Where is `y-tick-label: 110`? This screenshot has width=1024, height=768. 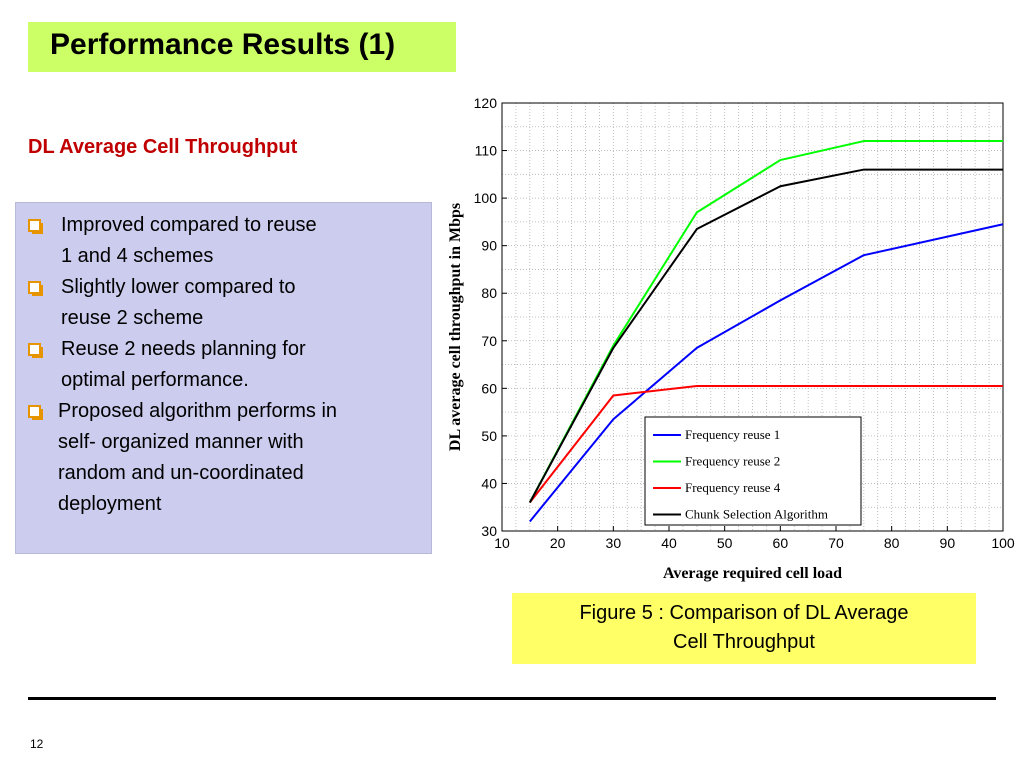
y-tick-label: 110 is located at coordinates (486, 151).